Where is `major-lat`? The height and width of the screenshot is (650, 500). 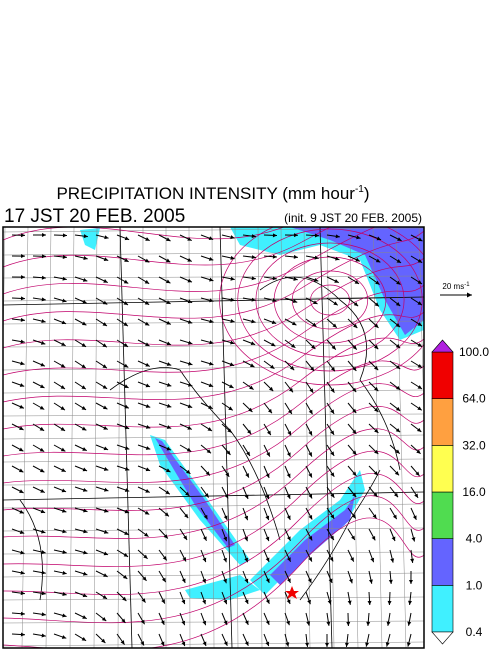 major-lat is located at coordinates (213, 496).